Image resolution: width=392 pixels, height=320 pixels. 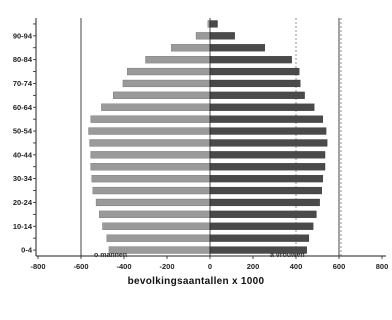 I want to click on x-tick-label: 800, so click(x=382, y=266).